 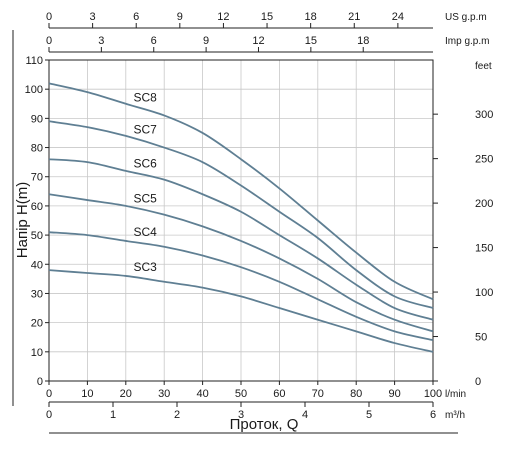 What do you see at coordinates (101, 41) in the screenshot?
I see `imp-gpm-tick-label: 3` at bounding box center [101, 41].